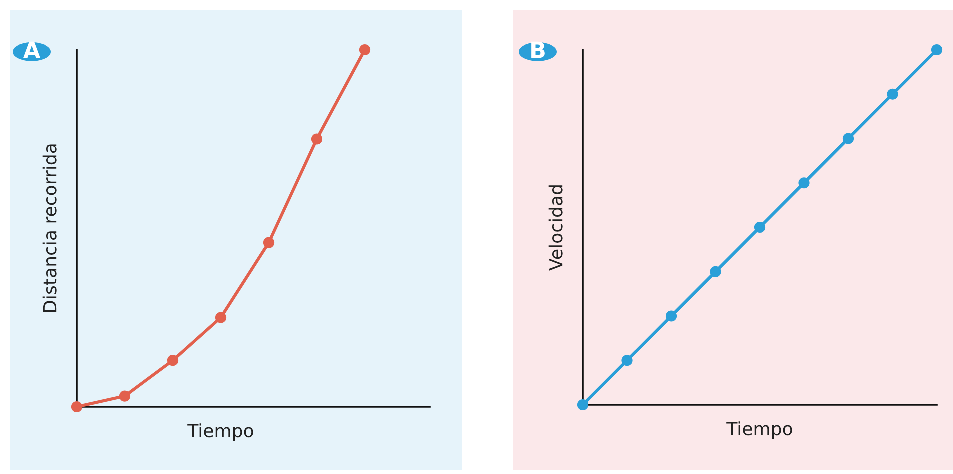 The image size is (953, 474). Describe the element at coordinates (49, 228) in the screenshot. I see `y-axis-title: Distancia recorrida` at that location.